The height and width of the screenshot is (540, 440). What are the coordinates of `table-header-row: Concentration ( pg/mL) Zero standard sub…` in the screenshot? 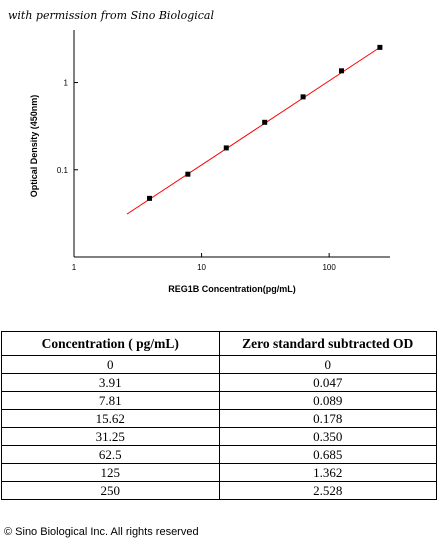 It's located at (219, 343).